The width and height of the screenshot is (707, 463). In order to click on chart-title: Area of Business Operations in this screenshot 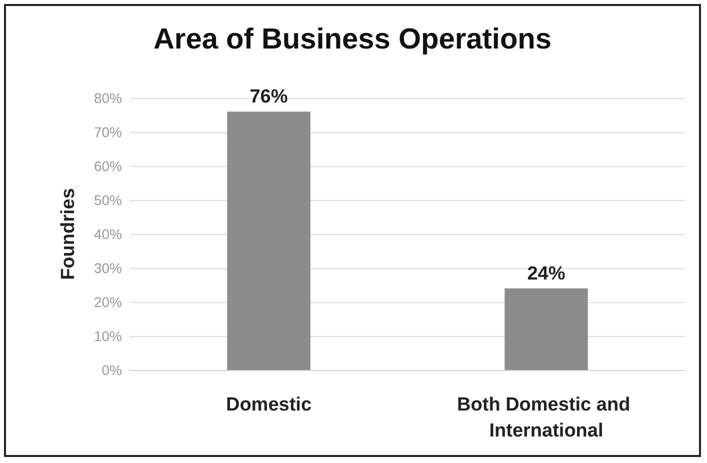, I will do `click(352, 40)`.